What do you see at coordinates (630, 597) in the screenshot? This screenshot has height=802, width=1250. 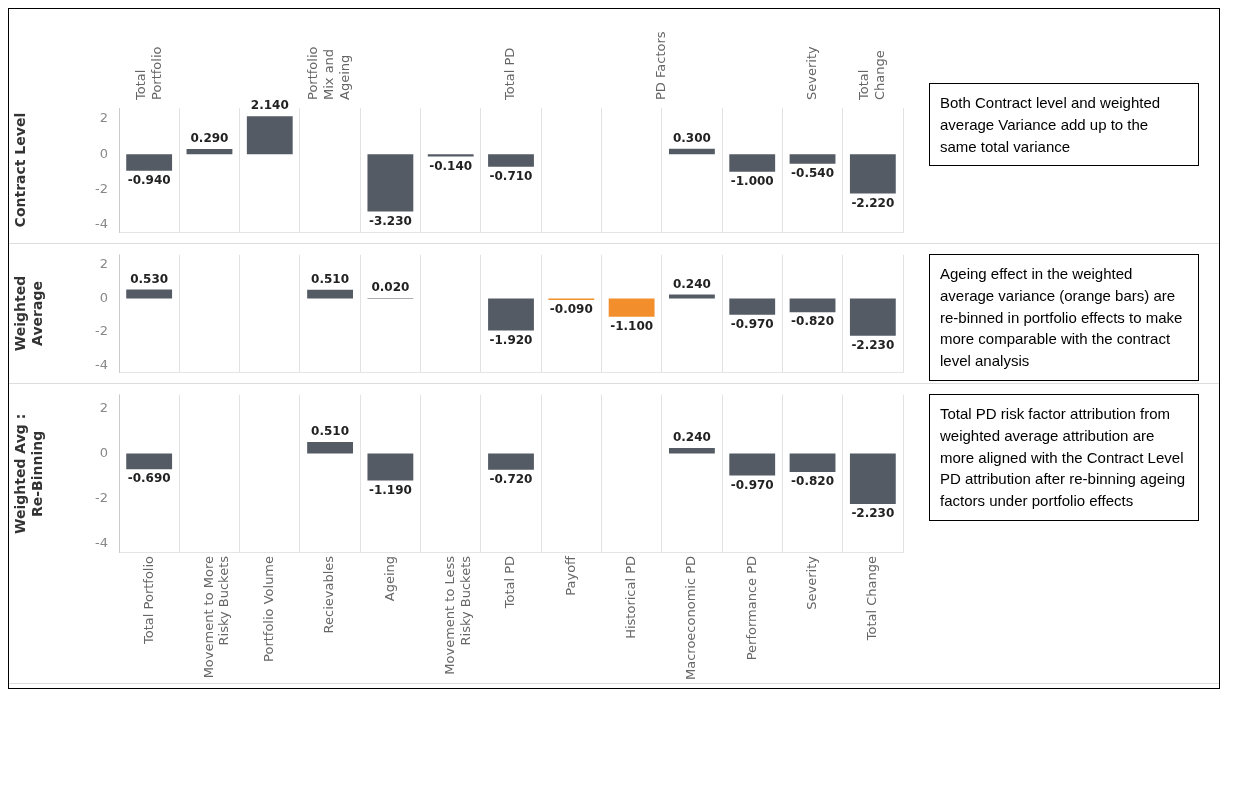 I see `x-tick-label: Historical PD` at bounding box center [630, 597].